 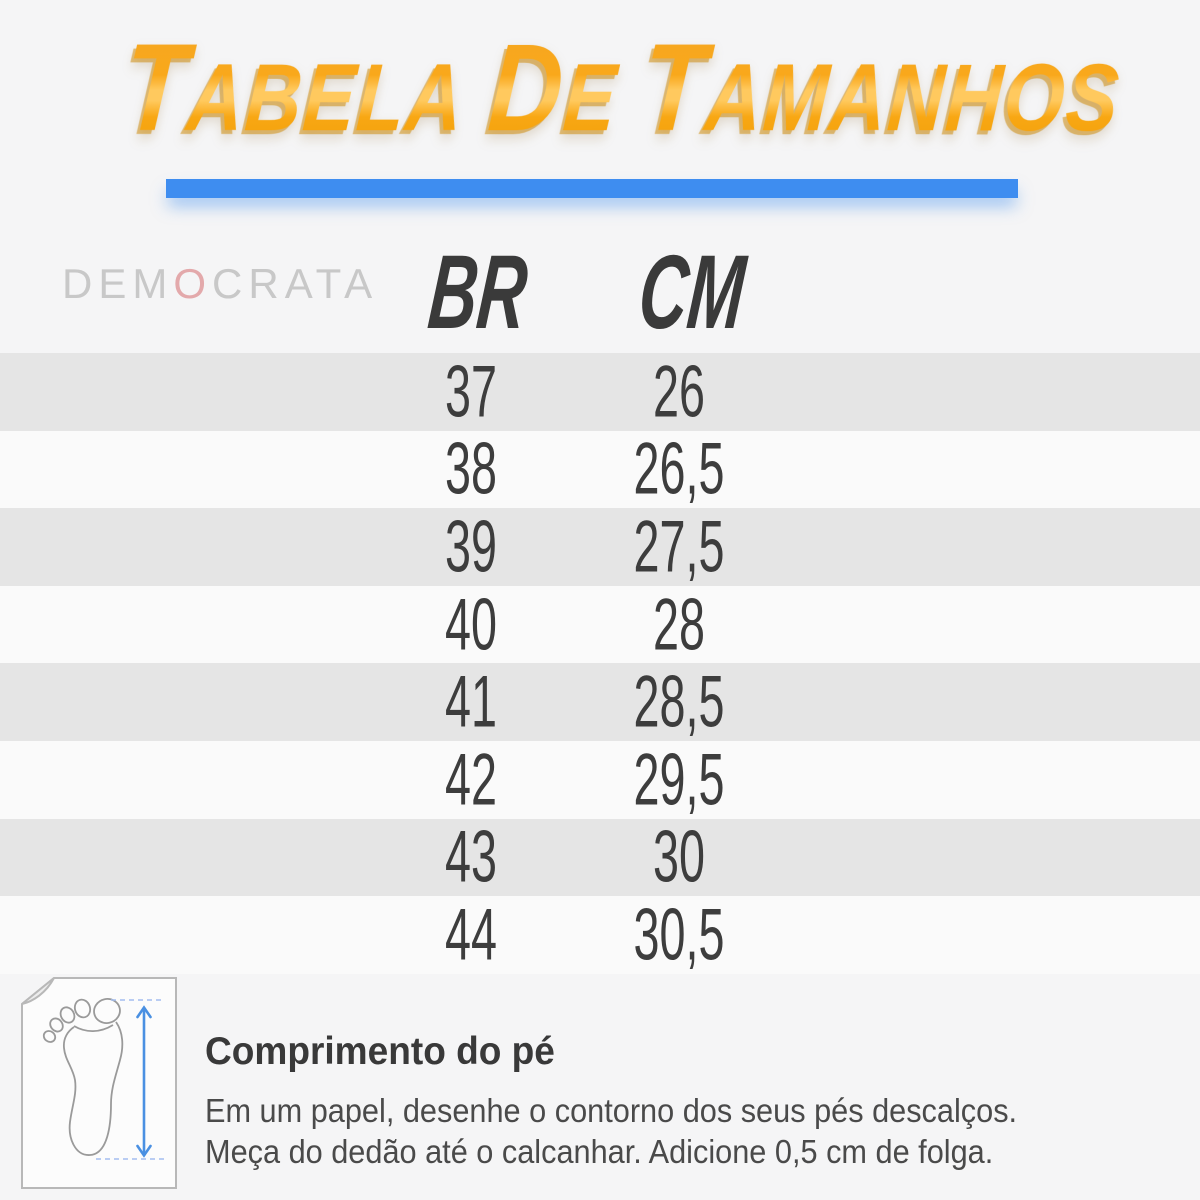 What do you see at coordinates (193, 283) in the screenshot?
I see `brand-accent-letter: O` at bounding box center [193, 283].